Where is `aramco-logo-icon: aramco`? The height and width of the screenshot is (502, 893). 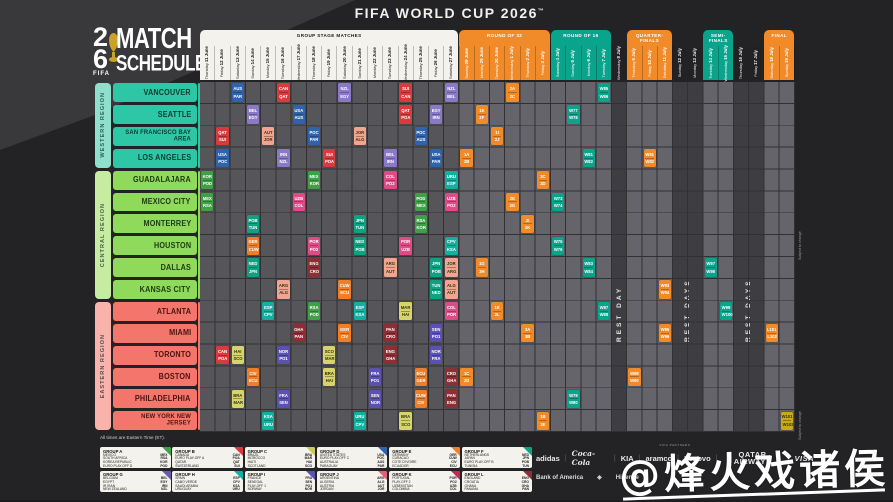 aramco-logo-icon: aramco is located at coordinates (659, 458).